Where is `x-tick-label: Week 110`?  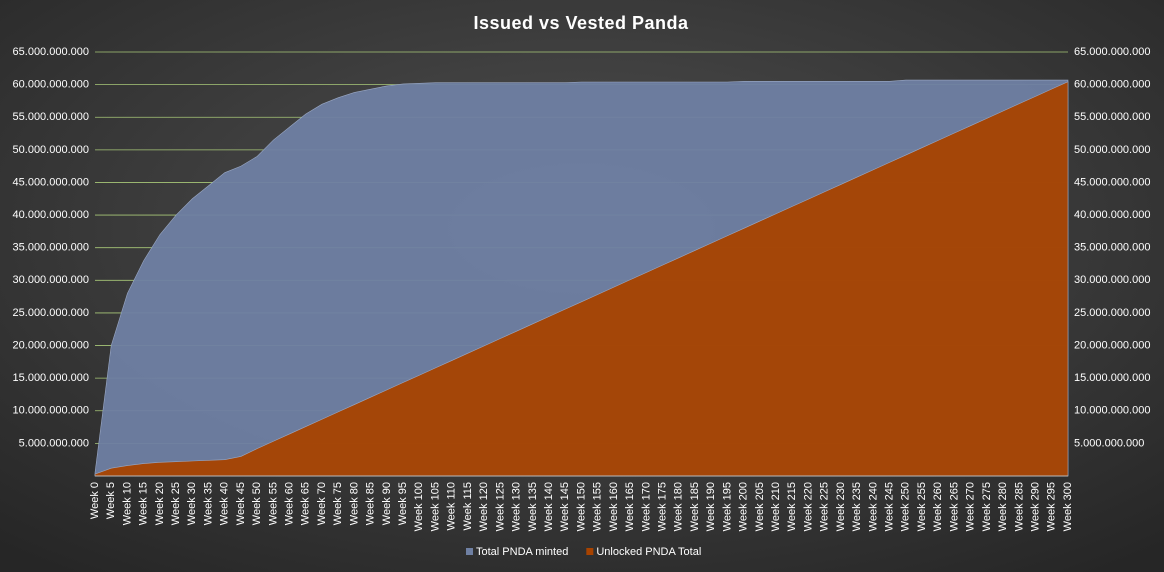 x-tick-label: Week 110 is located at coordinates (452, 506).